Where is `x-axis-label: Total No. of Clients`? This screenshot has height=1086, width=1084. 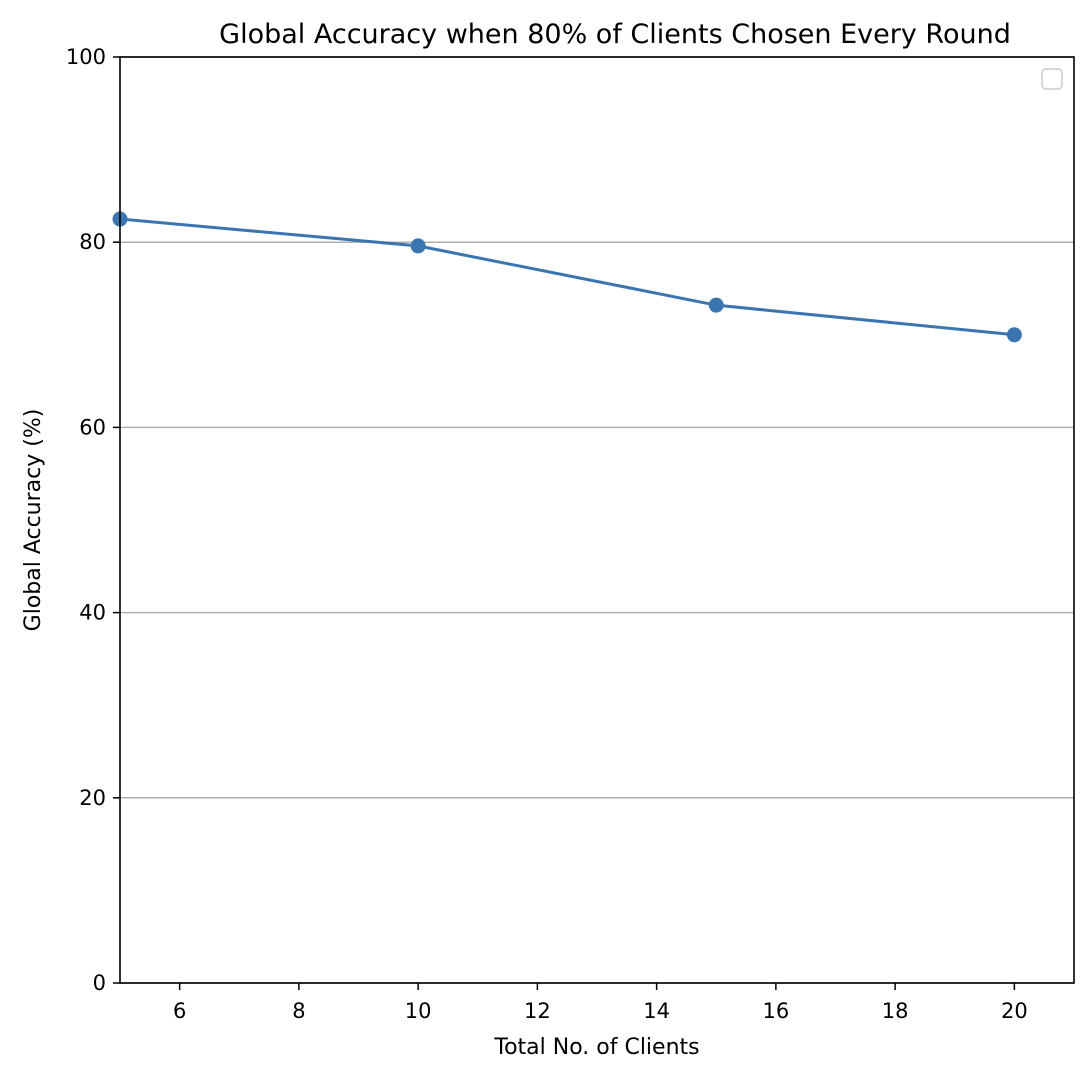 x-axis-label: Total No. of Clients is located at coordinates (596, 1047).